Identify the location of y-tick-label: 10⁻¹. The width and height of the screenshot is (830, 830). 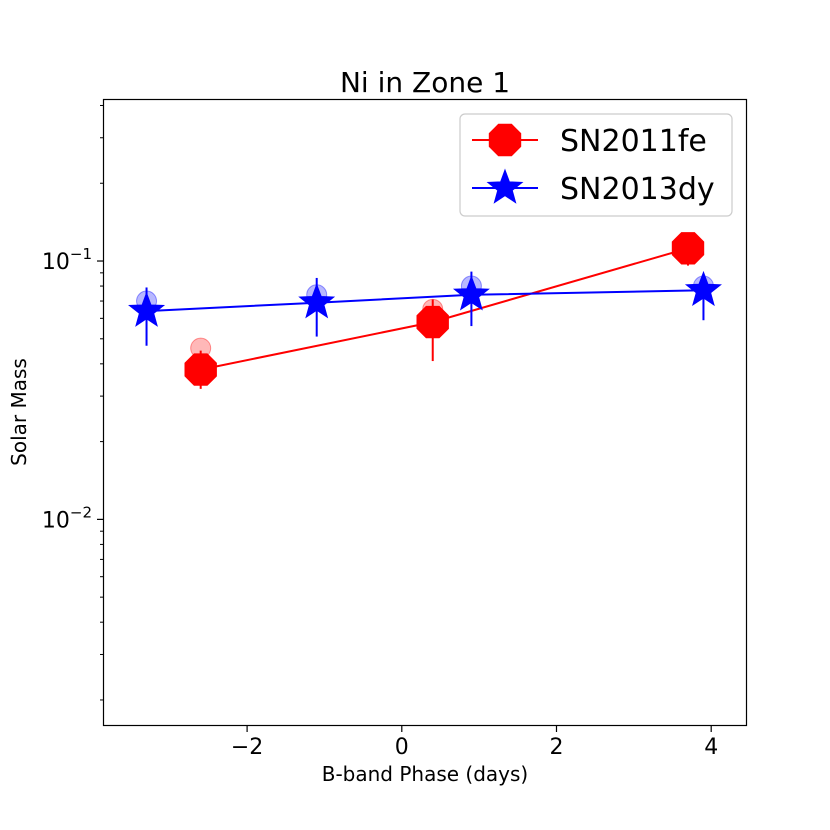
(67, 260).